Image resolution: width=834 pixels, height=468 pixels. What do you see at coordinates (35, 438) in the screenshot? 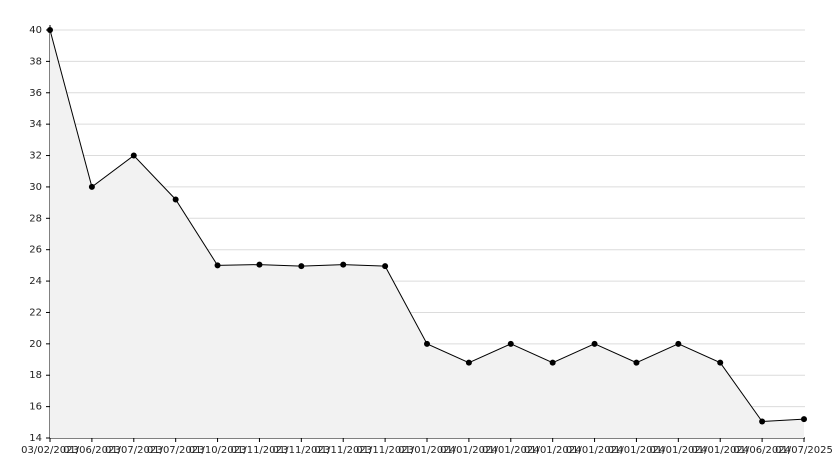
I see `y-tick-label: 14` at bounding box center [35, 438].